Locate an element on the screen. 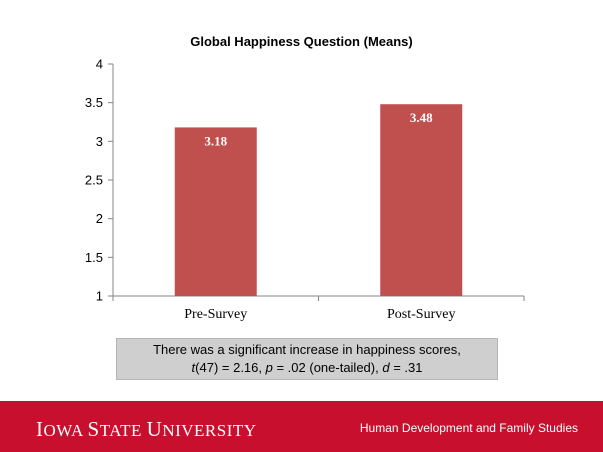 The height and width of the screenshot is (452, 603). d-statistic: = .31 is located at coordinates (406, 367).